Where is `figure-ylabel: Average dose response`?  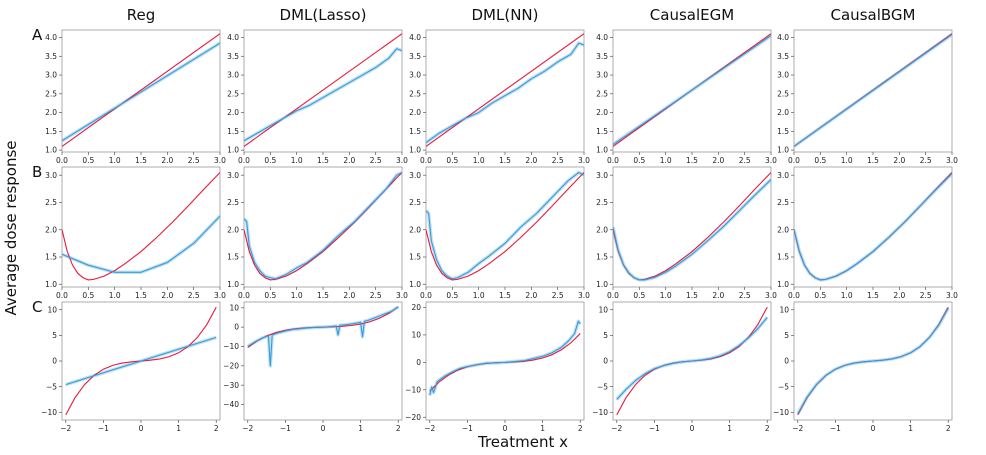 figure-ylabel: Average dose response is located at coordinates (11, 227).